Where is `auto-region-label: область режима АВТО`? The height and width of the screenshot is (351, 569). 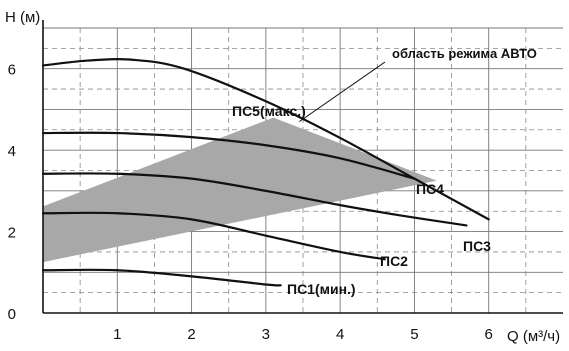 auto-region-label: область режима АВТО is located at coordinates (464, 53).